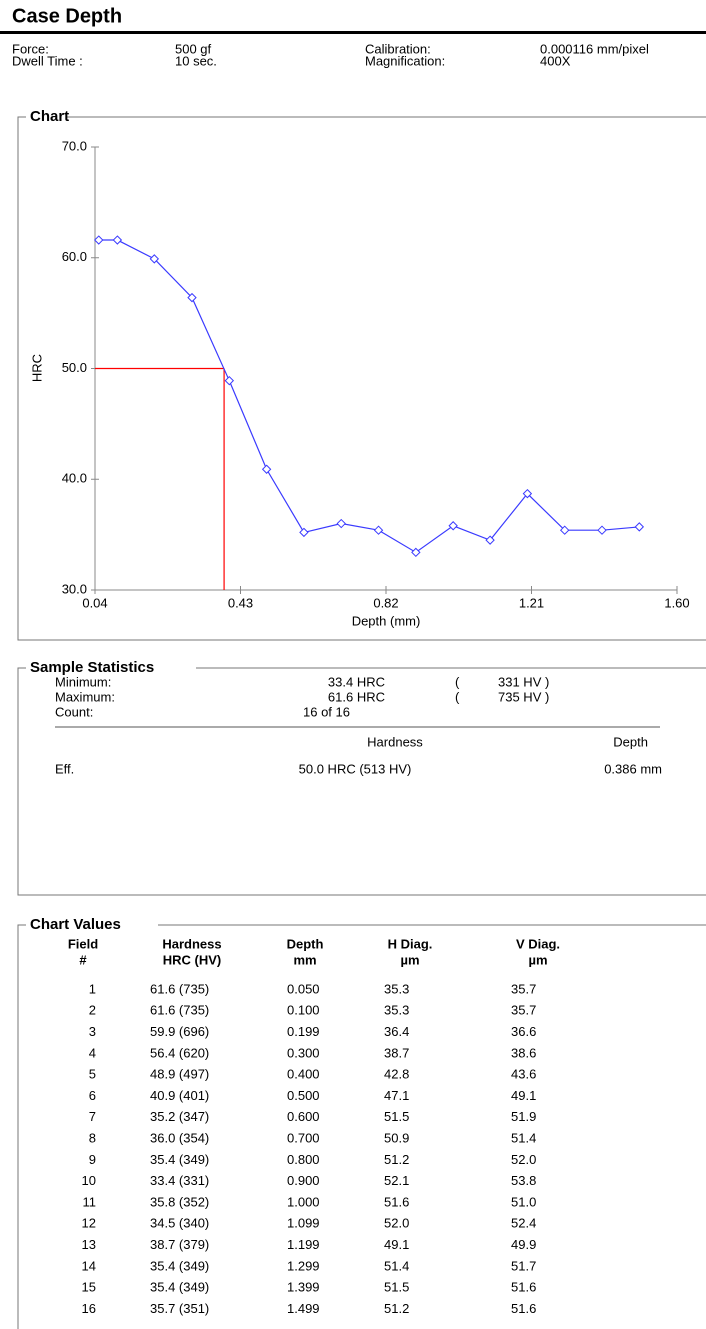 Image resolution: width=706 pixels, height=1329 pixels. Describe the element at coordinates (83, 959) in the screenshot. I see `column-header: #` at that location.